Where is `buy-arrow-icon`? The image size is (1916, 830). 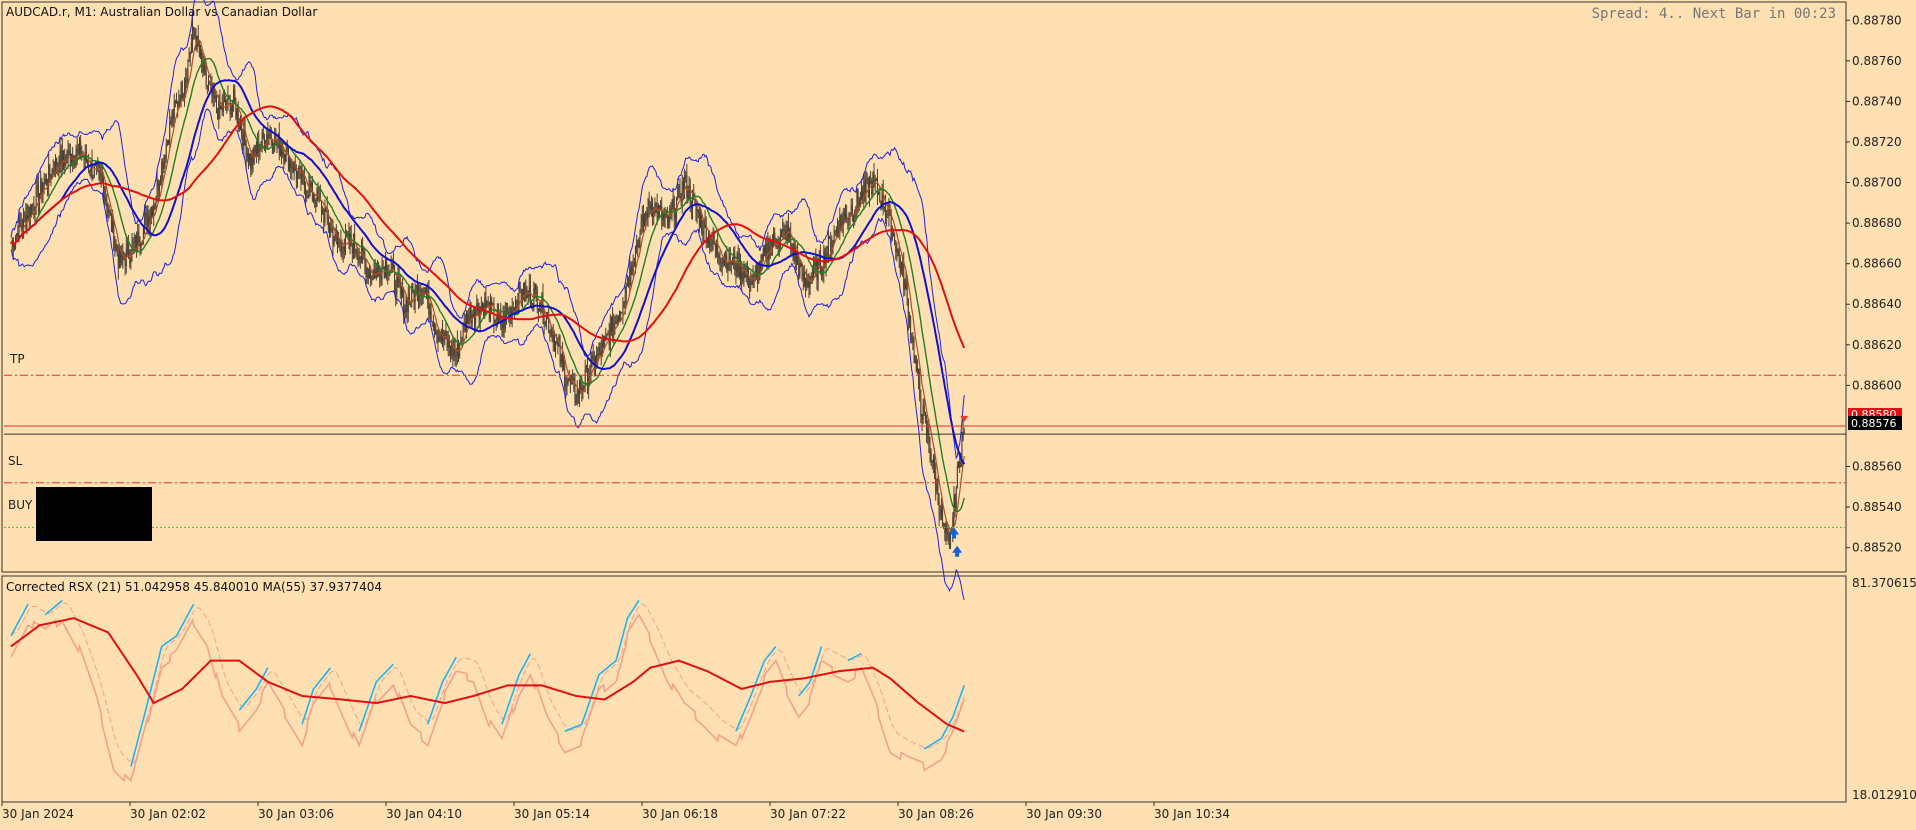
buy-arrow-icon is located at coordinates (954, 533).